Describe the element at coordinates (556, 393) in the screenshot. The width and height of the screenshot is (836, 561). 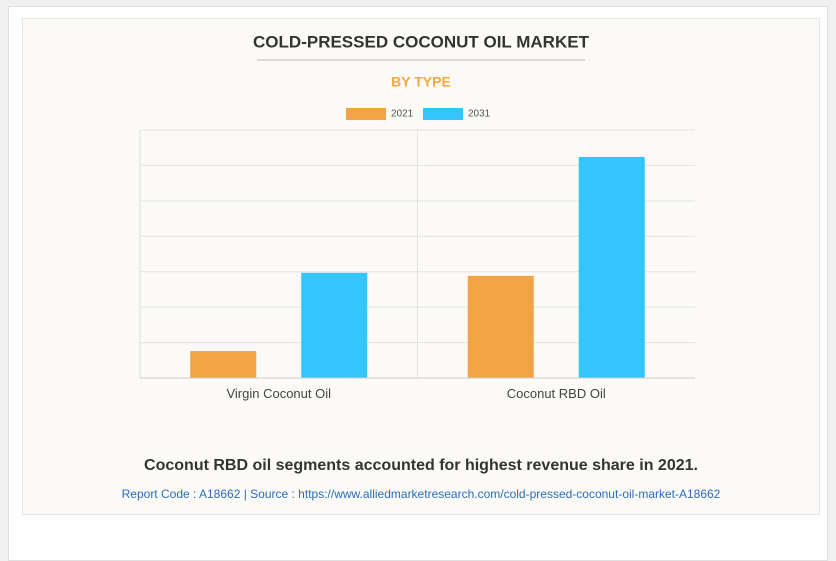
I see `x-tick-label: Coconut RBD Oil` at that location.